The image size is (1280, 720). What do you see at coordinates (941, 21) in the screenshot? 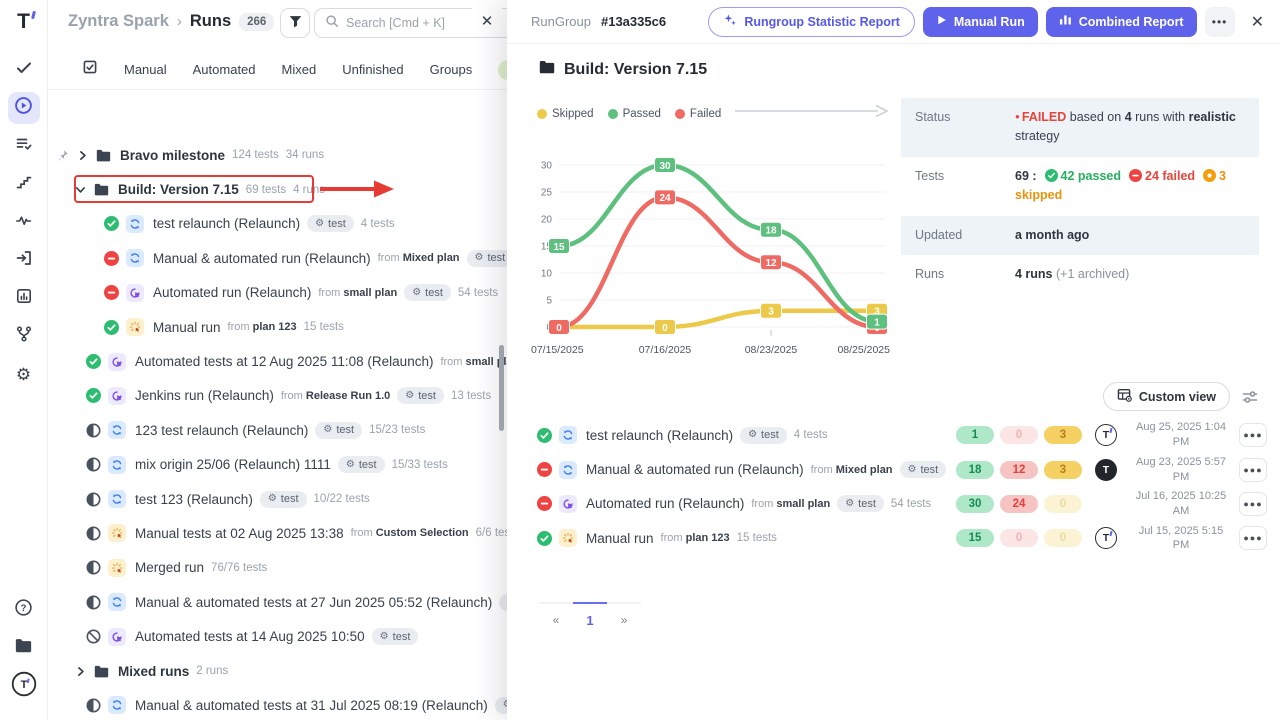
I see `play-icon` at bounding box center [941, 21].